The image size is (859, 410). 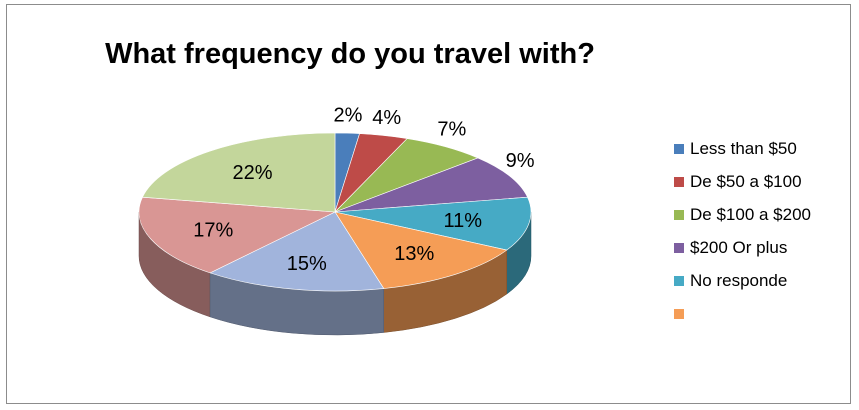 What do you see at coordinates (451, 130) in the screenshot?
I see `pie-data-label-2: 7%` at bounding box center [451, 130].